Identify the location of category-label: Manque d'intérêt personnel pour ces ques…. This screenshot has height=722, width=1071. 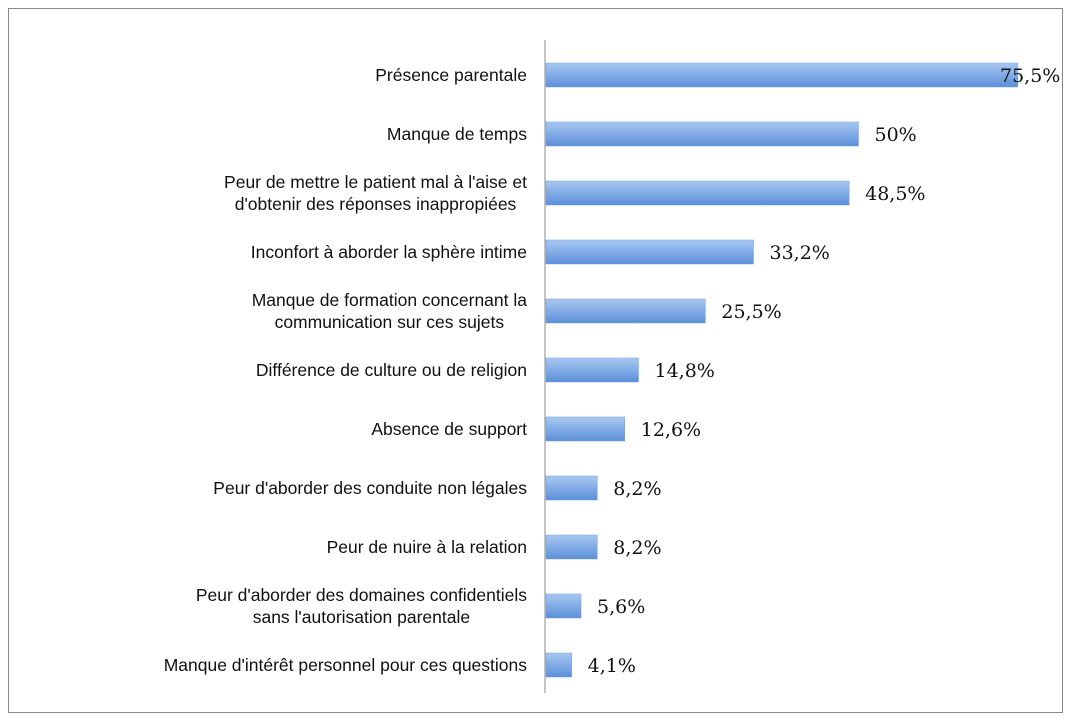
(345, 665).